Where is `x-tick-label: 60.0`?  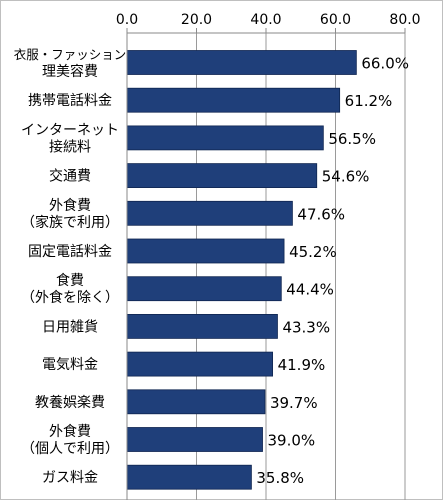 x-tick-label: 60.0 is located at coordinates (335, 20).